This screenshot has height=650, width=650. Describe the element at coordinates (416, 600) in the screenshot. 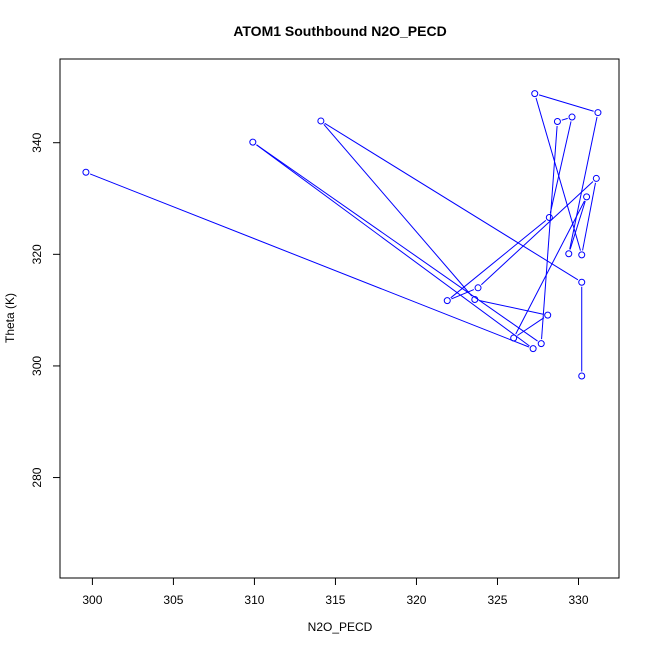

I see `x-tick-label: 320` at that location.